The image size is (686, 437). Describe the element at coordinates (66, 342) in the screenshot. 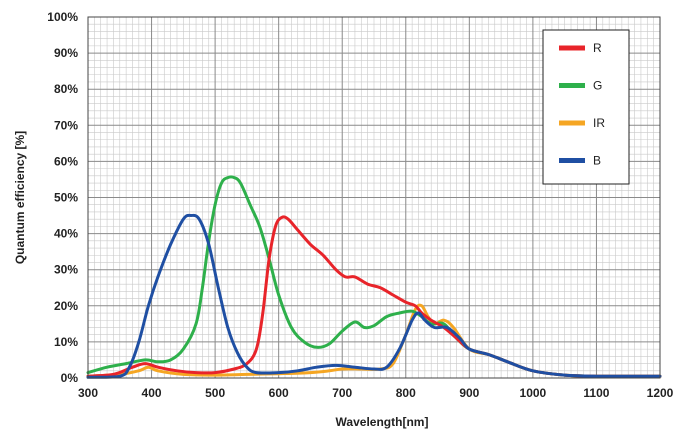

I see `y-tick-label: 10%` at that location.